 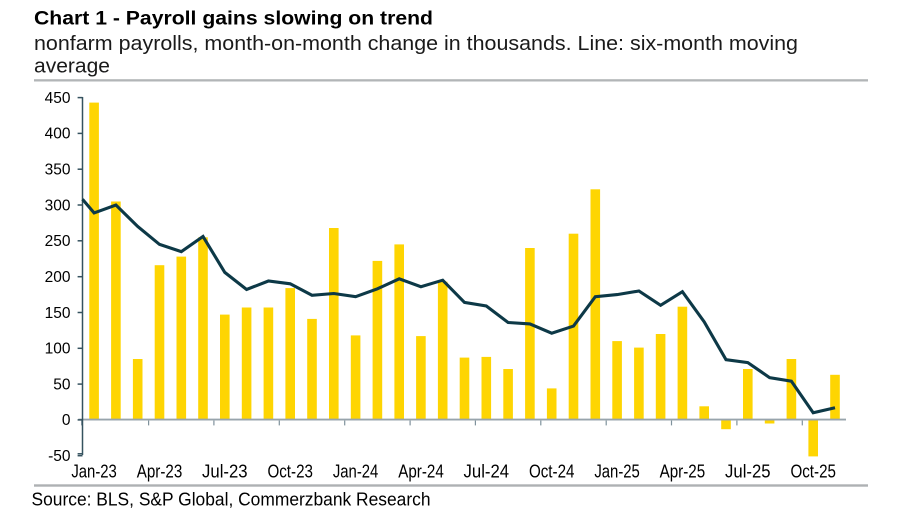 What do you see at coordinates (62, 384) in the screenshot?
I see `svg-text: 50` at bounding box center [62, 384].